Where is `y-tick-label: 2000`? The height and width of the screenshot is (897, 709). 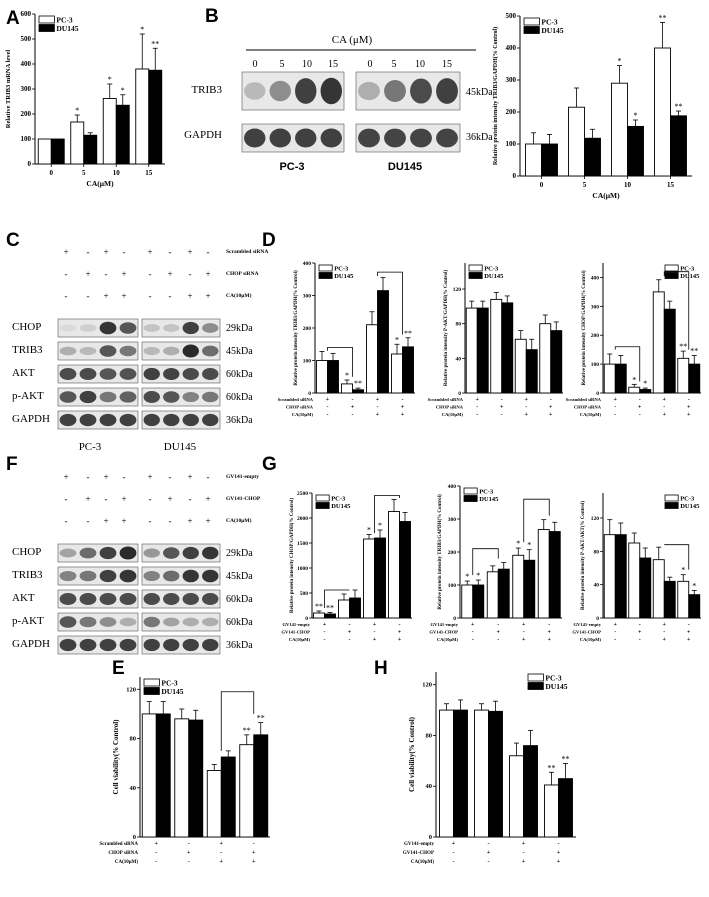 y-tick-label: 2000 is located at coordinates (302, 519).